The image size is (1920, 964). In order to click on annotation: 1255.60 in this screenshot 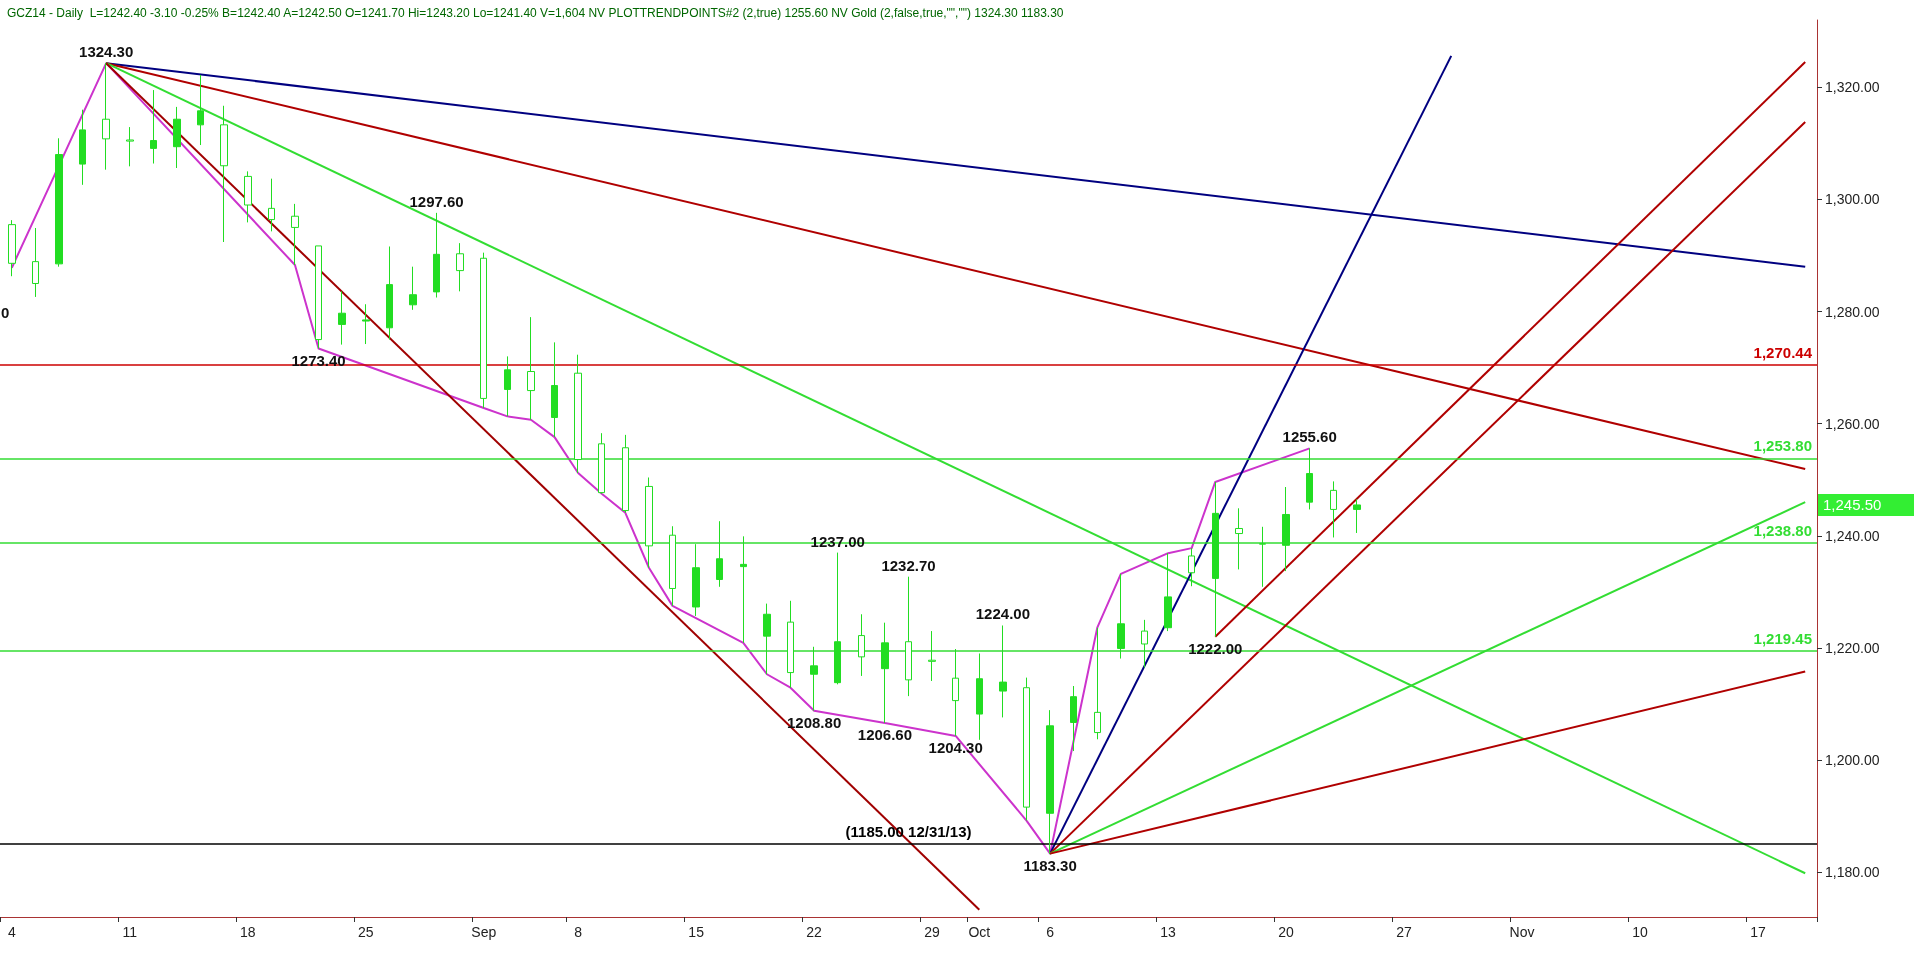, I will do `click(1309, 437)`.